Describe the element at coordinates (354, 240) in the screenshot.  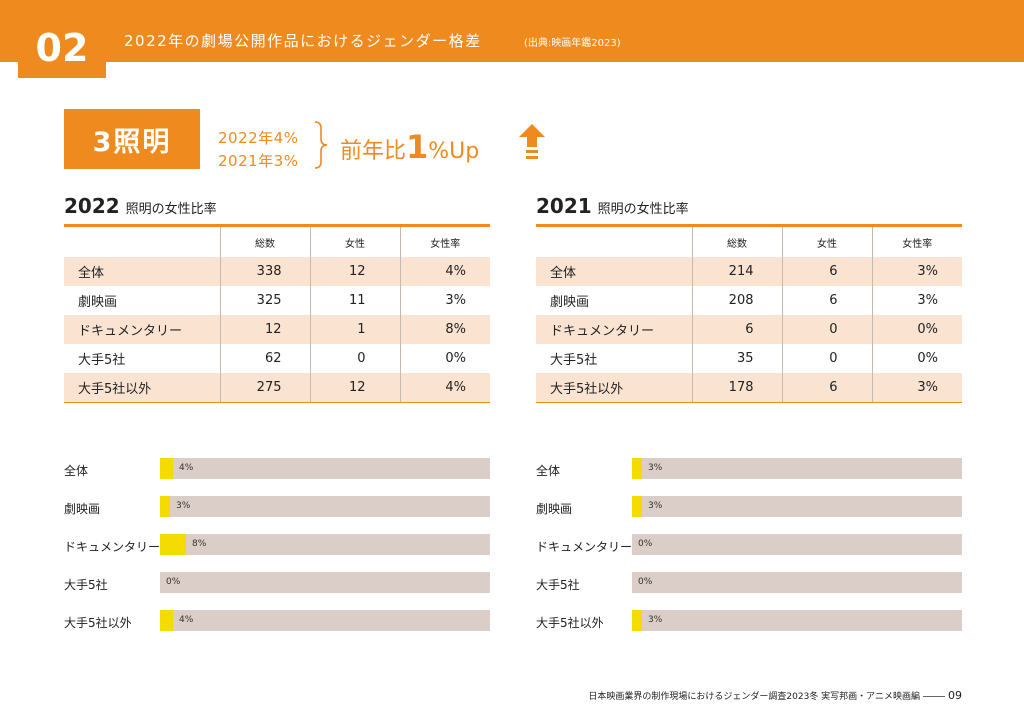
I see `col-female: 女性` at that location.